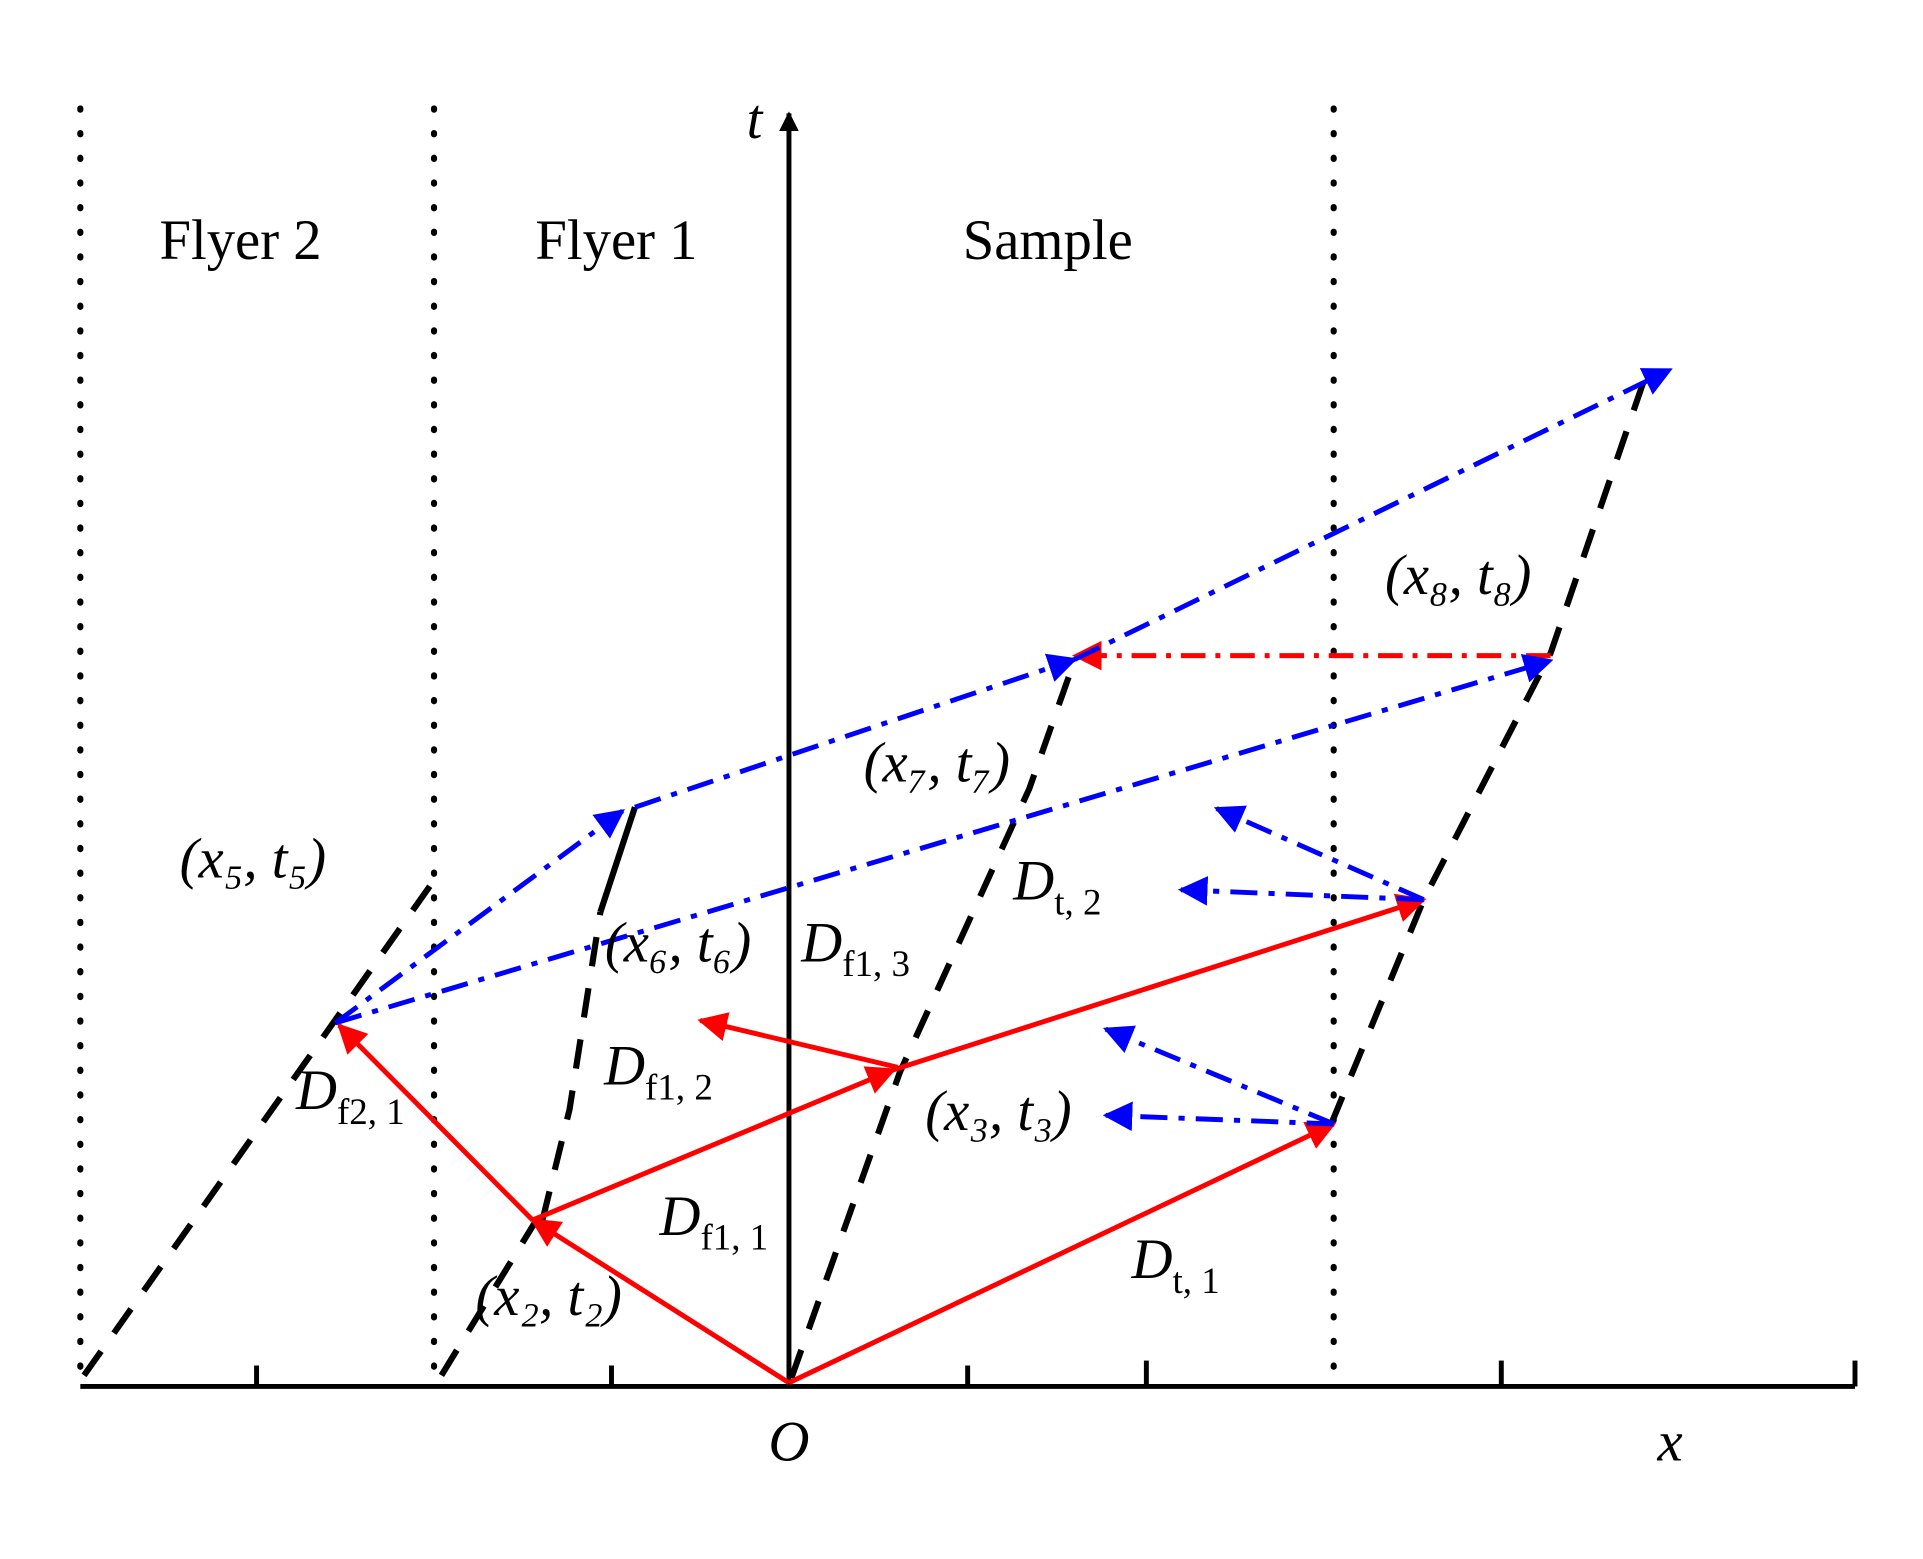 This screenshot has width=1923, height=1559. Describe the element at coordinates (1458, 575) in the screenshot. I see `point-label: (x₈, t₈)` at that location.